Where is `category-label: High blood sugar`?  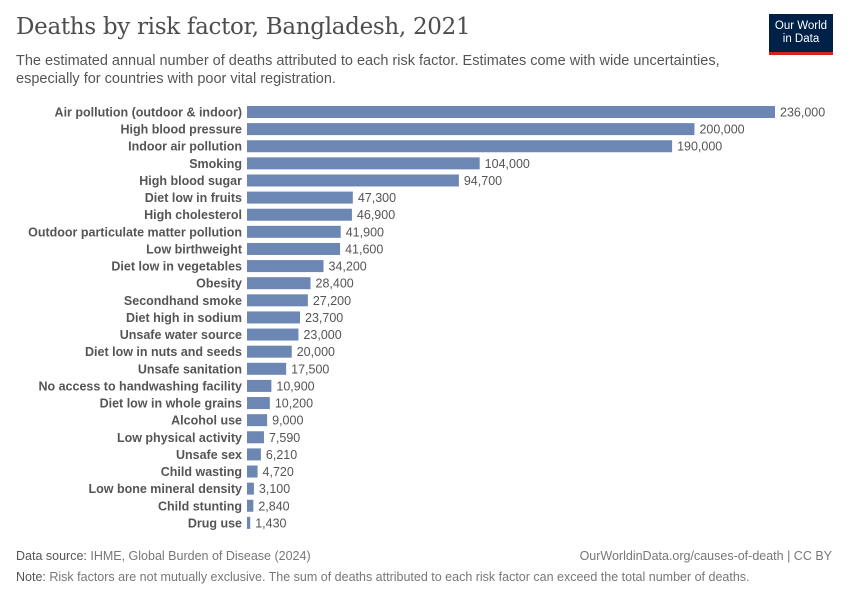
category-label: High blood sugar is located at coordinates (190, 181).